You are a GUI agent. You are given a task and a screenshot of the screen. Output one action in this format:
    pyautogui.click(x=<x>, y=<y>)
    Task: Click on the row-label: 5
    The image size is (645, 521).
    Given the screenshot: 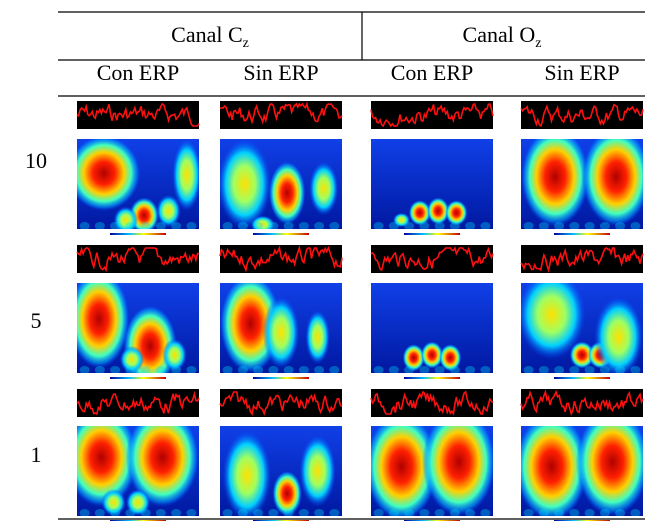 What is the action you would take?
    pyautogui.click(x=36, y=320)
    